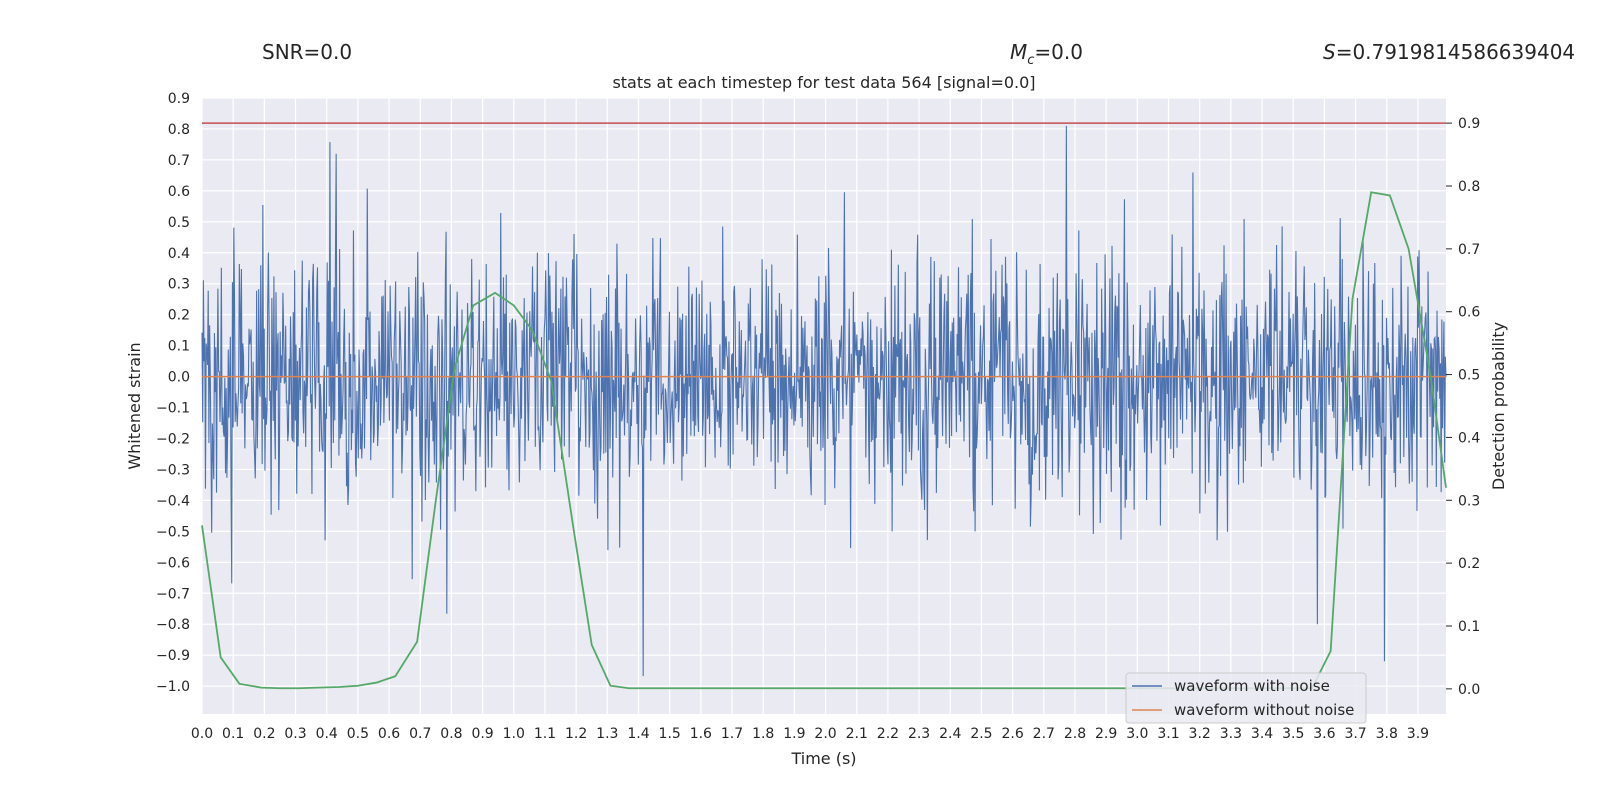  I want to click on y-axis-label: Whitened strain, so click(134, 405).